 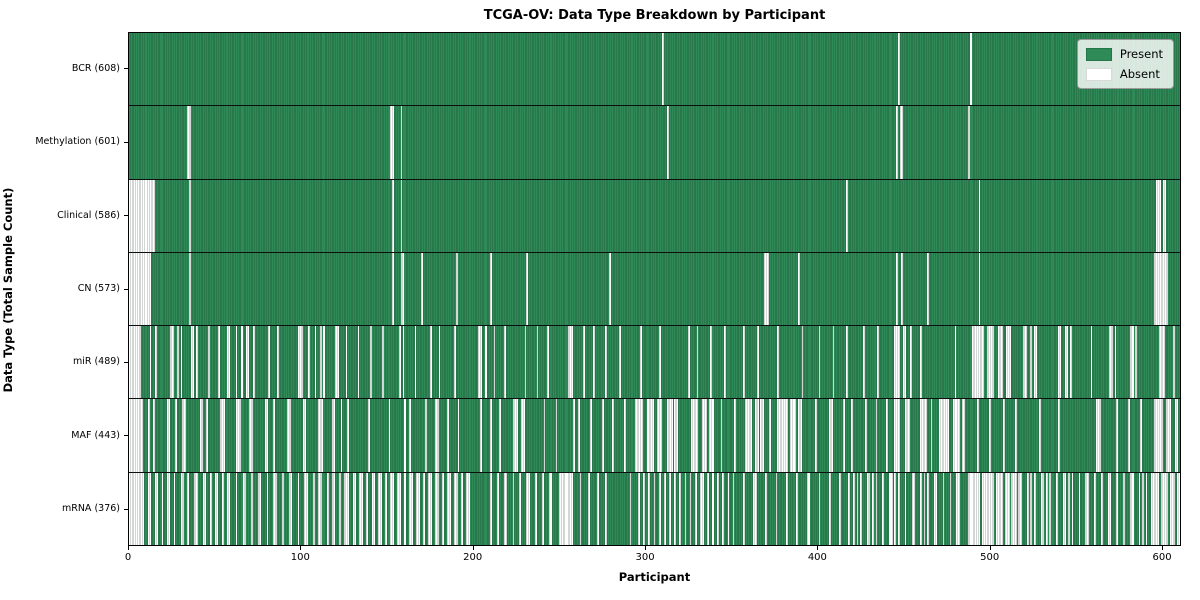 What do you see at coordinates (95, 435) in the screenshot?
I see `y-tick-label: MAF (443)` at bounding box center [95, 435].